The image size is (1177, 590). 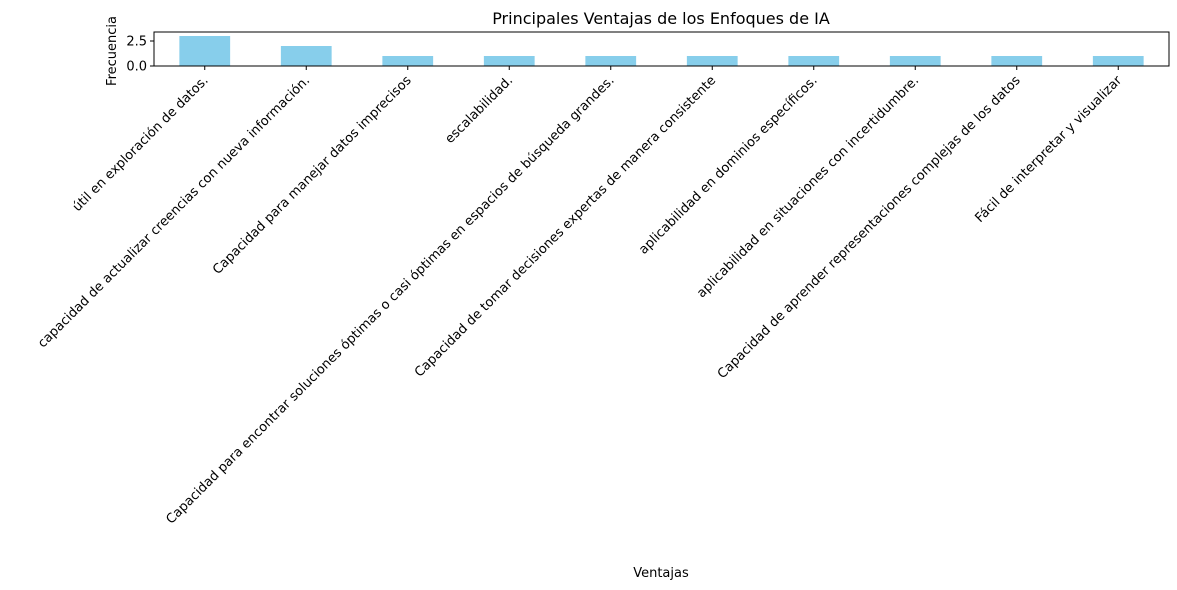 I want to click on plot-frame, so click(x=661, y=49).